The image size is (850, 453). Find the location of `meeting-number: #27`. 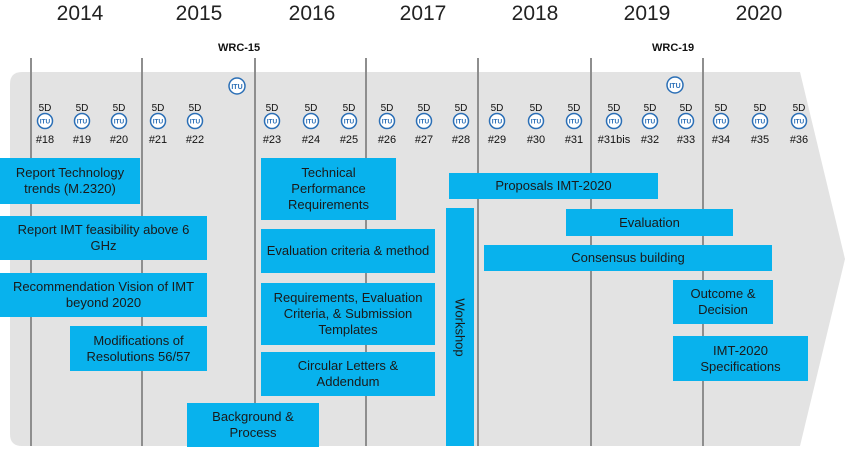

meeting-number: #27 is located at coordinates (424, 140).